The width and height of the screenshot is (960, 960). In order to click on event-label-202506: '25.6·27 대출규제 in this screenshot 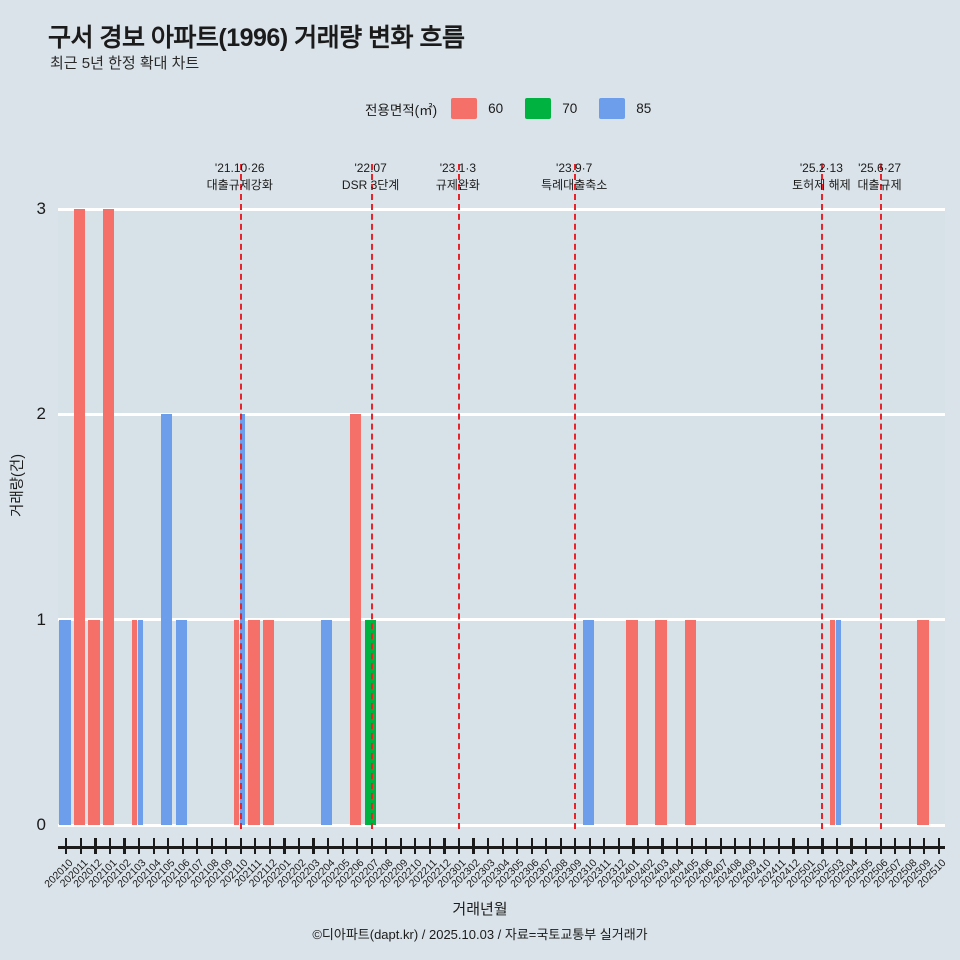, I will do `click(880, 177)`.